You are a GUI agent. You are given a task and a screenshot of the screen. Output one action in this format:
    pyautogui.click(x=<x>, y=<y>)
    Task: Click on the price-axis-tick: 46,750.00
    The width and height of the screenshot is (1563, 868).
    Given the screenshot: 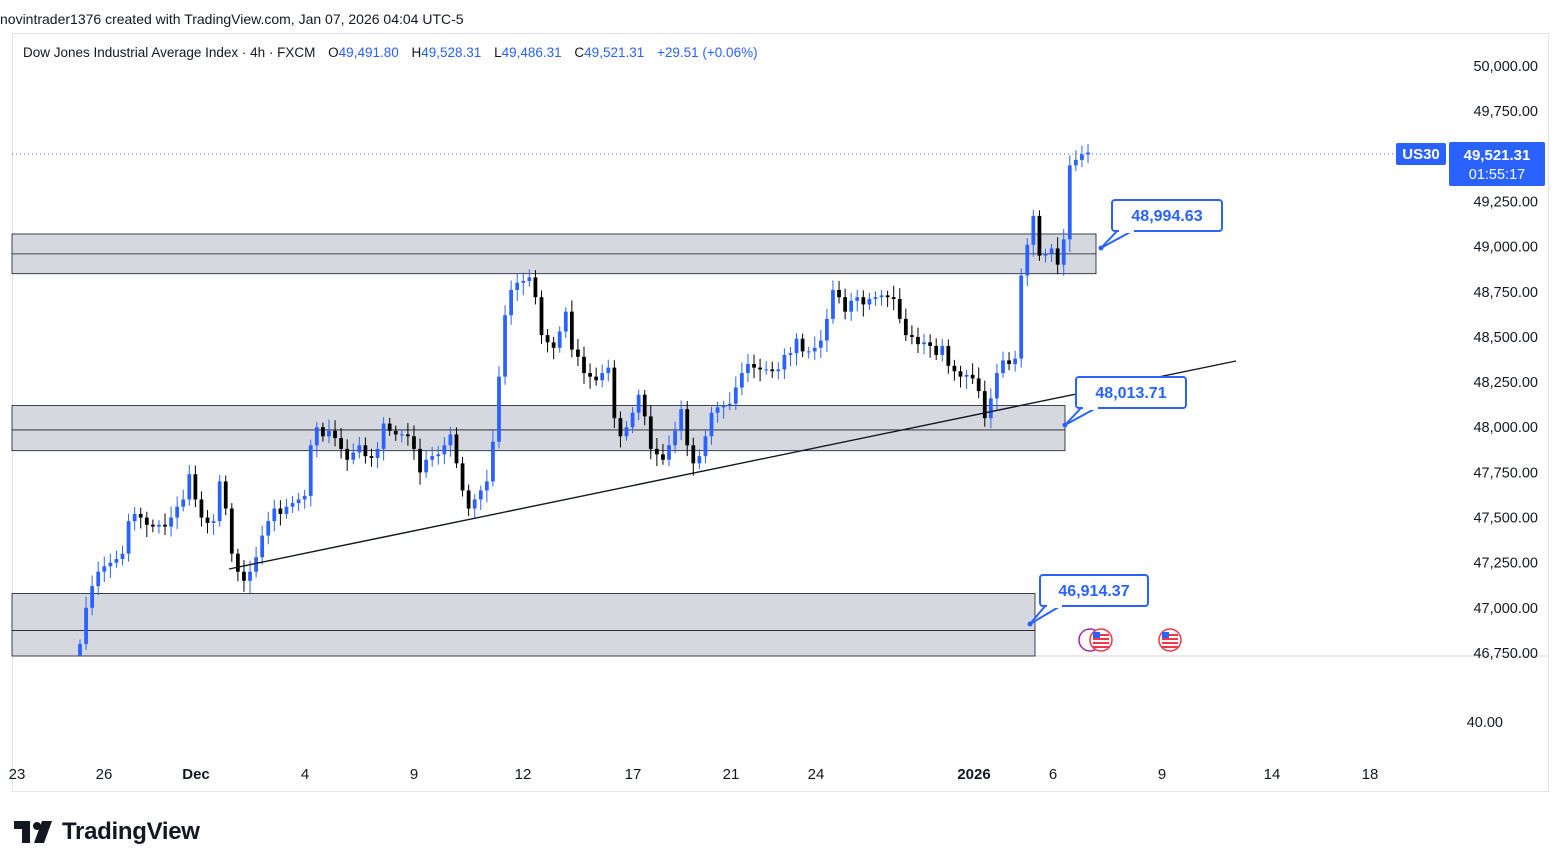 What is the action you would take?
    pyautogui.click(x=1505, y=654)
    